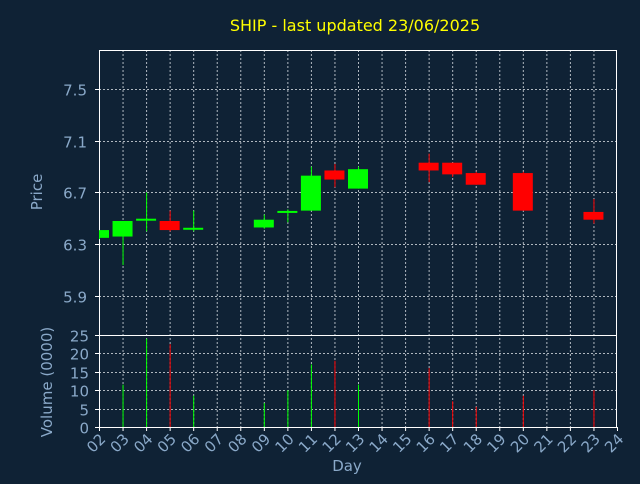  Describe the element at coordinates (379, 443) in the screenshot. I see `day-tick-label: 14` at that location.